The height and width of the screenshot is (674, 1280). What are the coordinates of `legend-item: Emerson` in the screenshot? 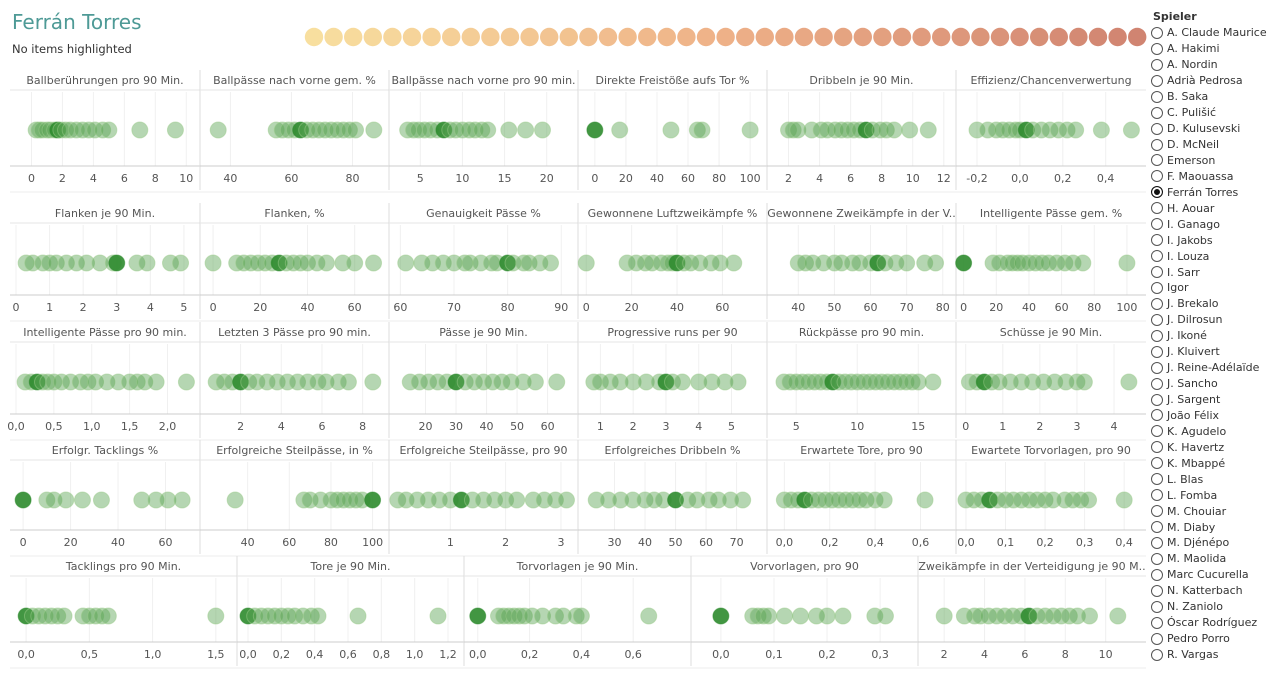 It's located at (1215, 161).